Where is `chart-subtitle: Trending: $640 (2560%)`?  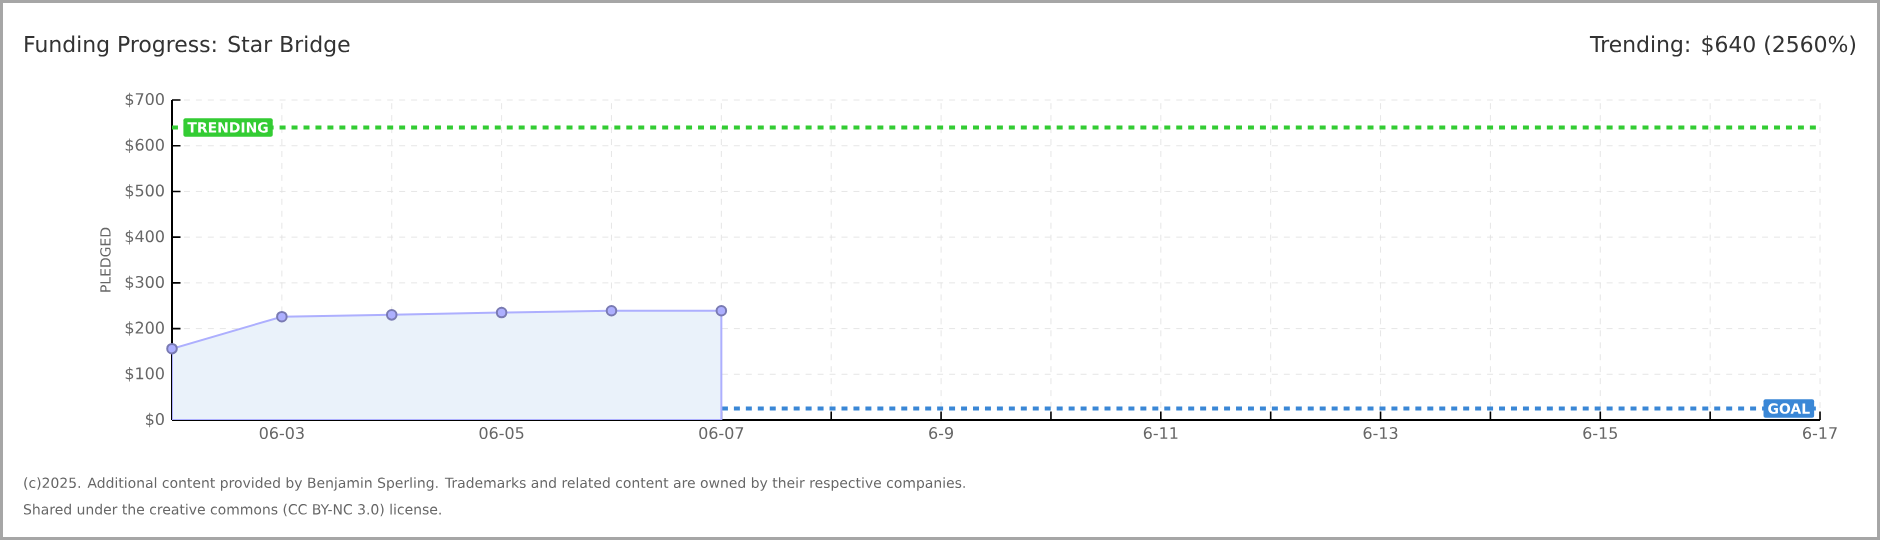
chart-subtitle: Trending: $640 (2560%) is located at coordinates (1722, 46).